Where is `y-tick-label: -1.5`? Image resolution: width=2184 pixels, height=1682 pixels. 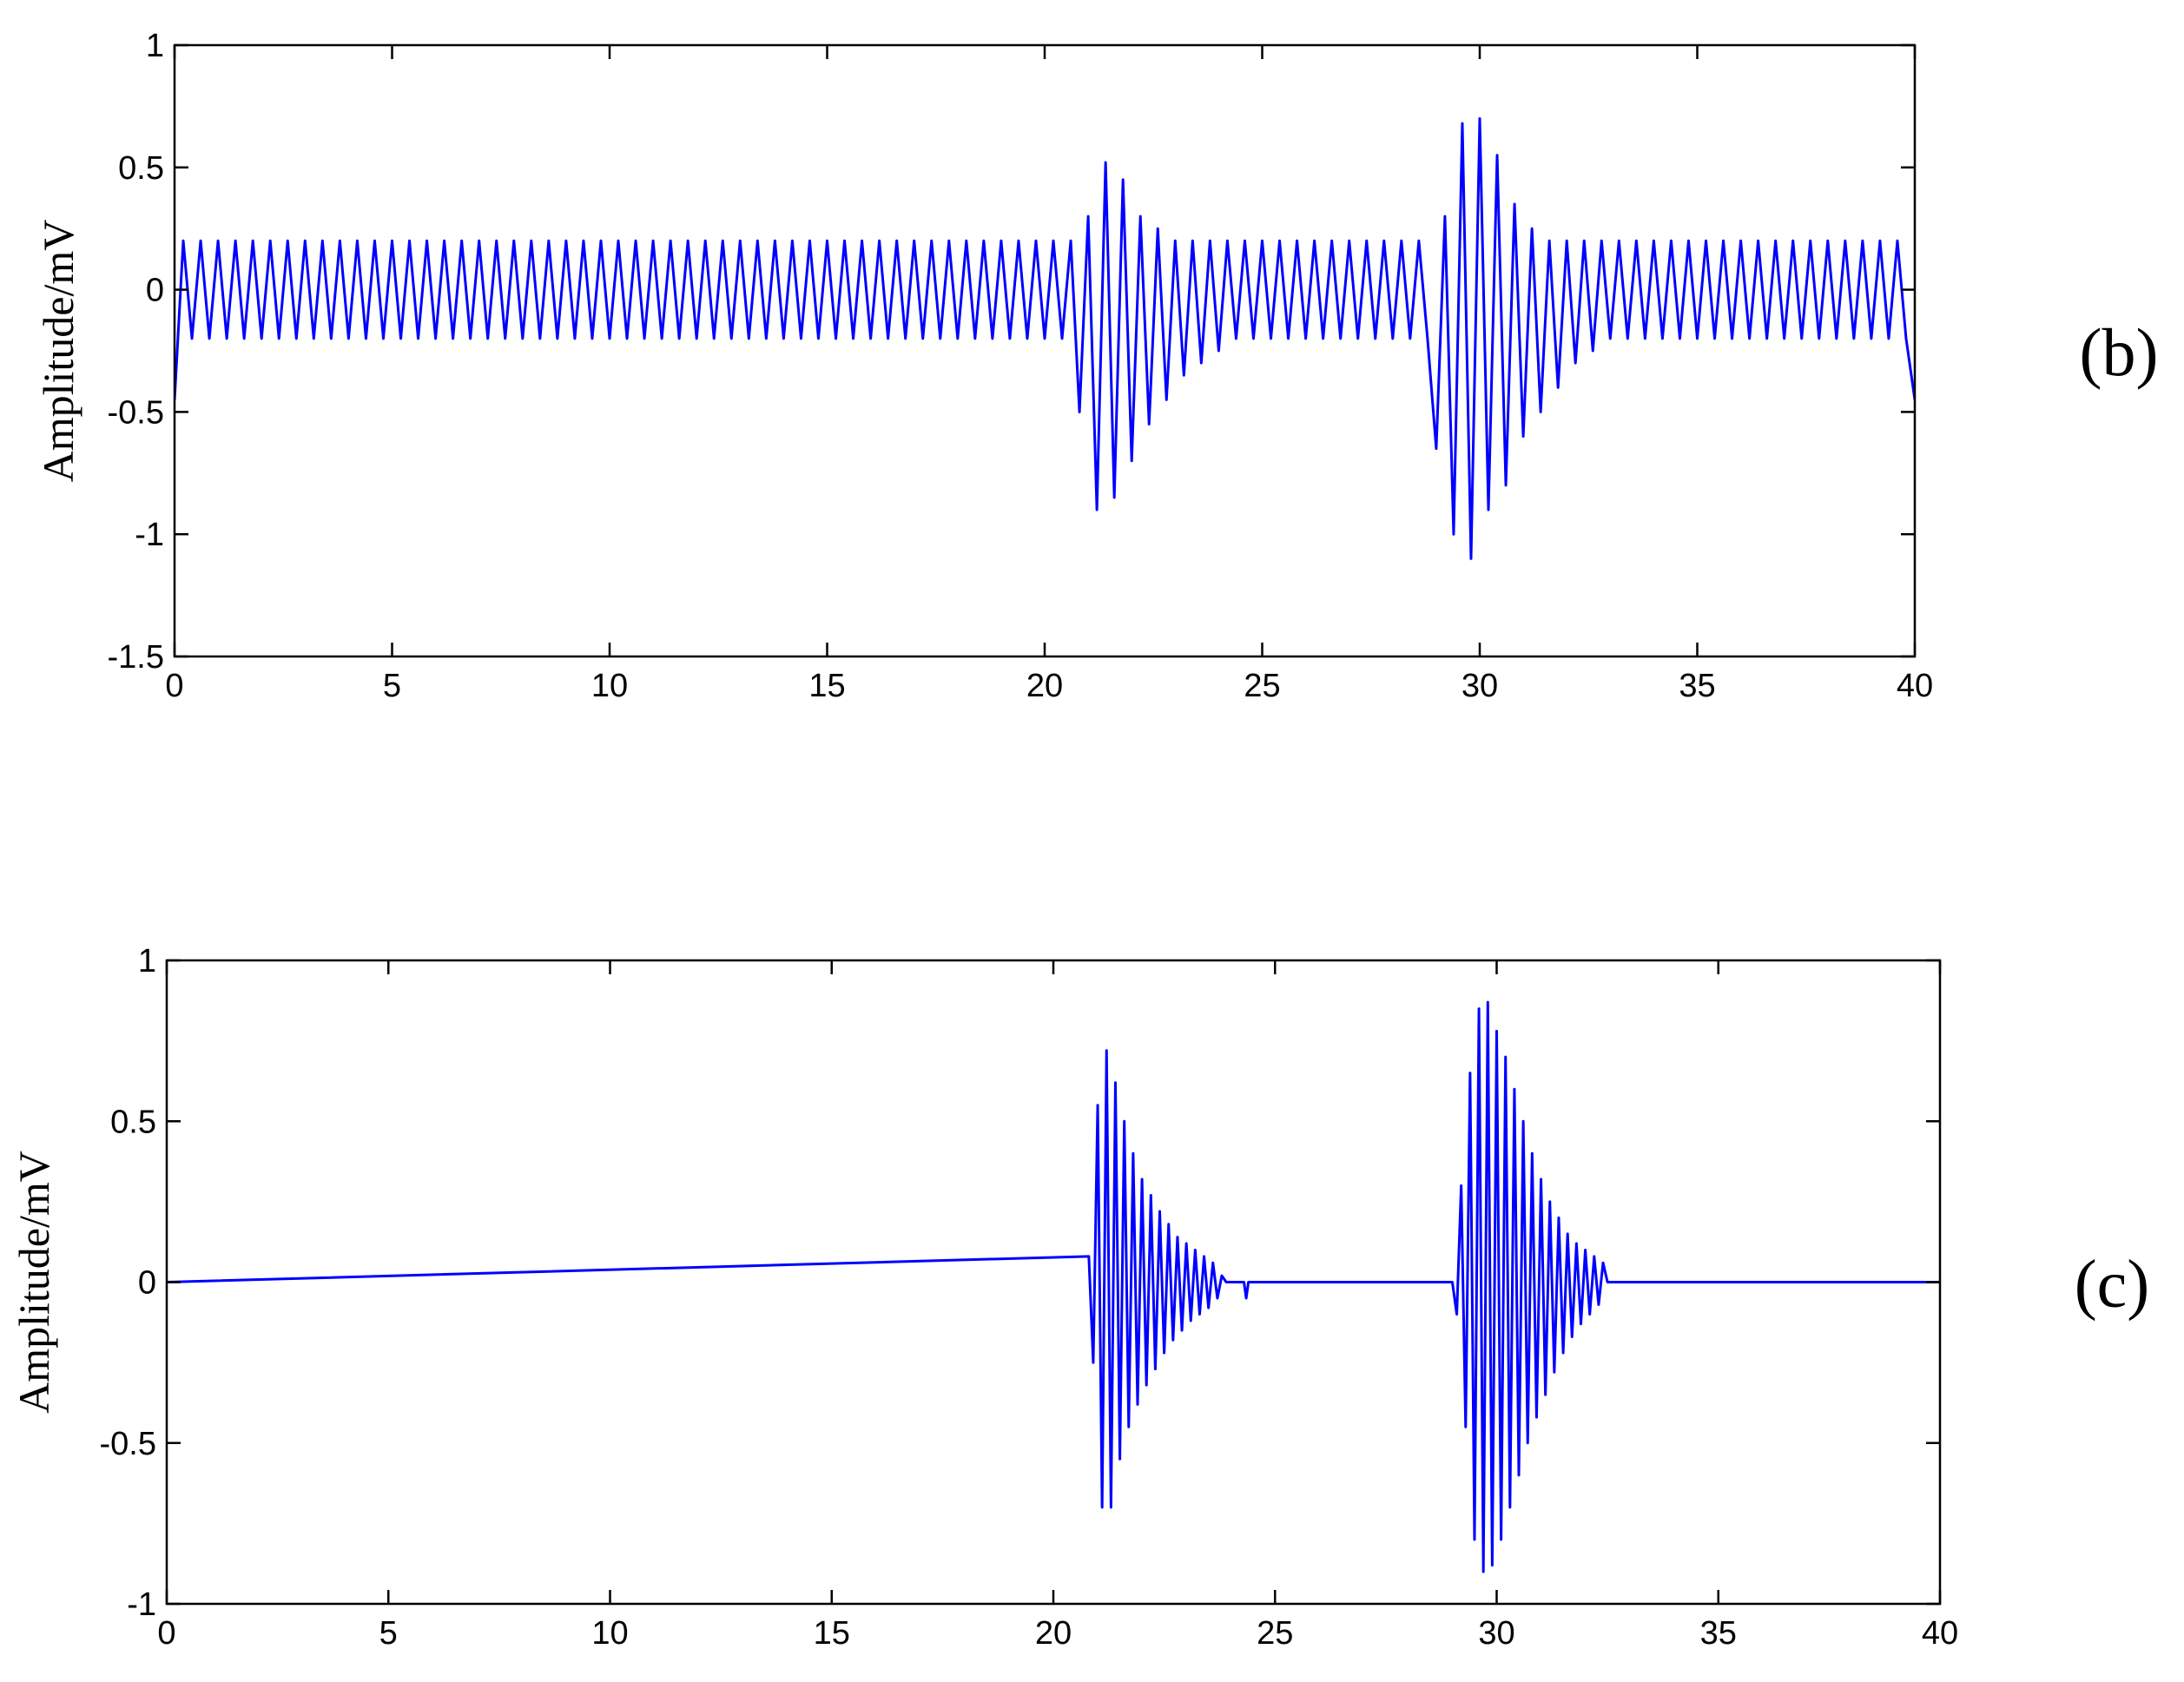 y-tick-label: -1.5 is located at coordinates (136, 658).